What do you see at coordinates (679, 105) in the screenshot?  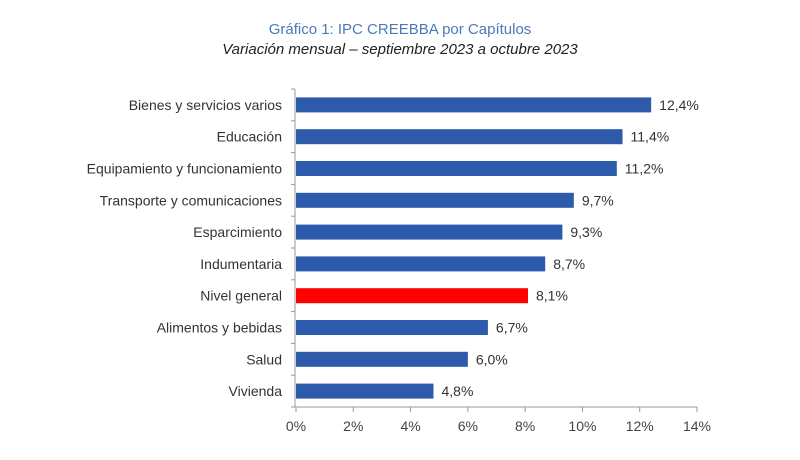 I see `data-label: 12,4%` at bounding box center [679, 105].